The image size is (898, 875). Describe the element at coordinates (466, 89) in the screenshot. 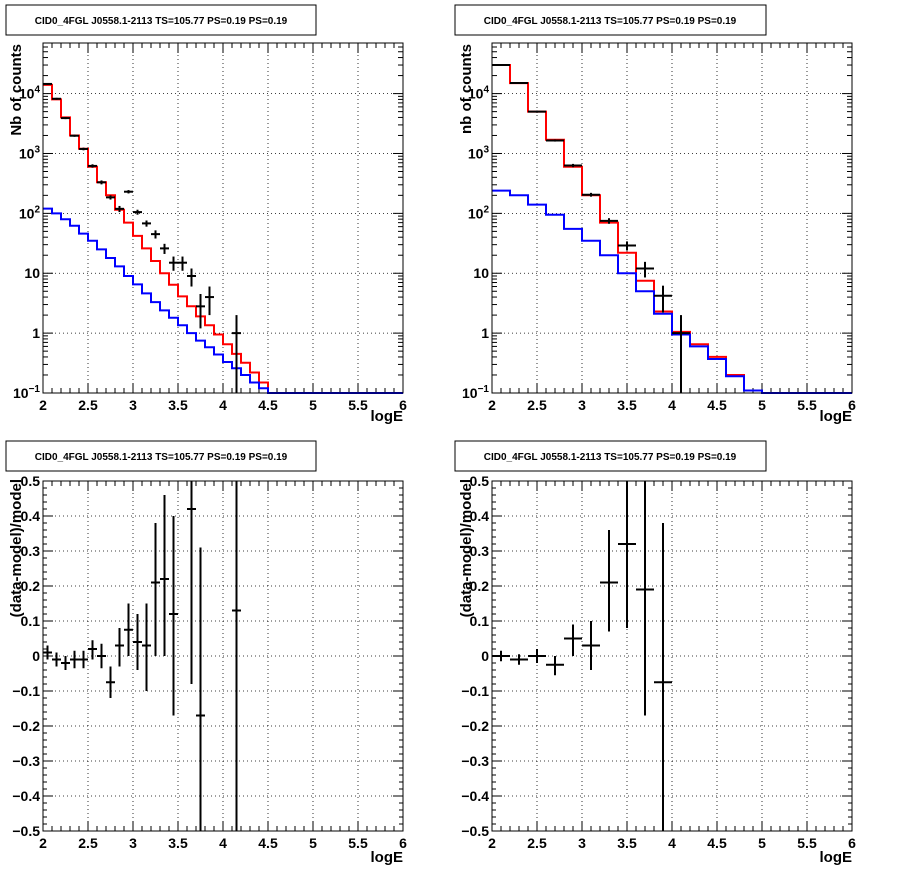

I see `y-axis-label: nb of counts` at that location.